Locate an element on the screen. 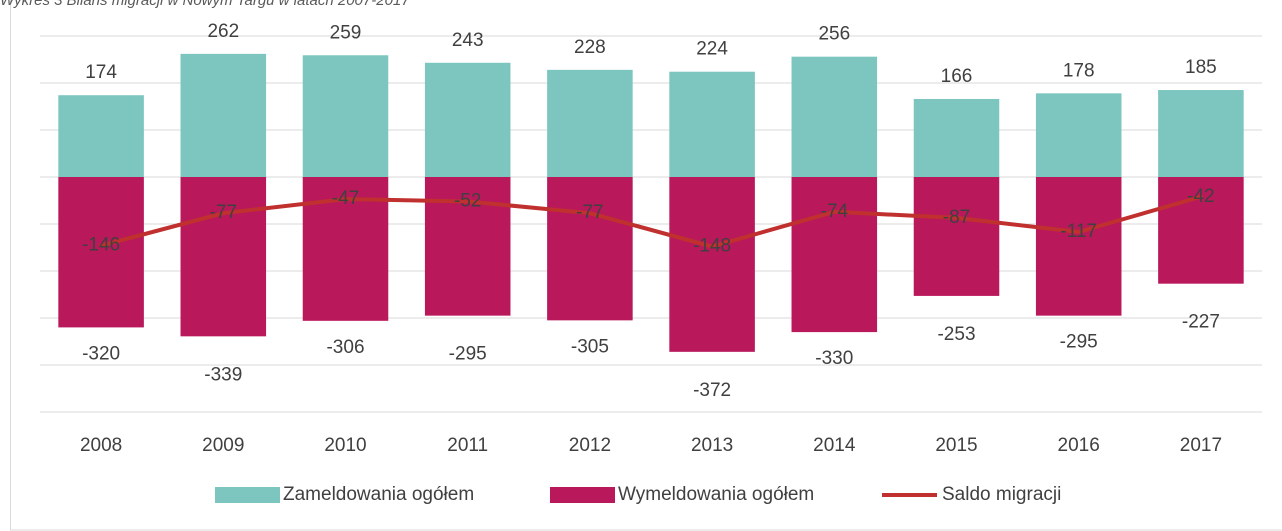 The image size is (1282, 531). data-label: -227 is located at coordinates (1201, 322).